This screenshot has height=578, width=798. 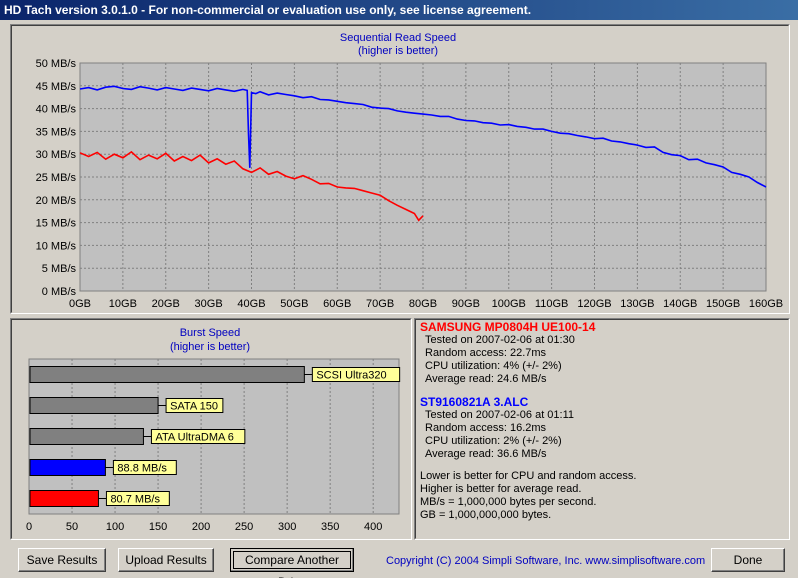 What do you see at coordinates (158, 527) in the screenshot?
I see `burst-x-tick-label: 150` at bounding box center [158, 527].